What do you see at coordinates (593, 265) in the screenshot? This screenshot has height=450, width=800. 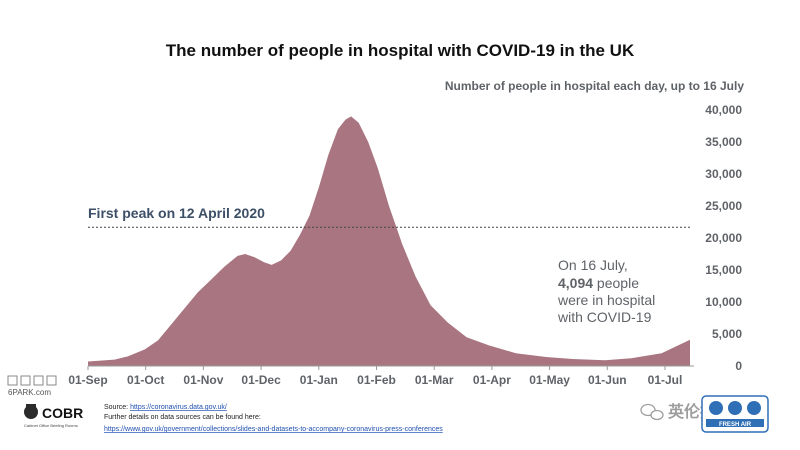 I see `annotation-line-1: On 16 July,` at bounding box center [593, 265].